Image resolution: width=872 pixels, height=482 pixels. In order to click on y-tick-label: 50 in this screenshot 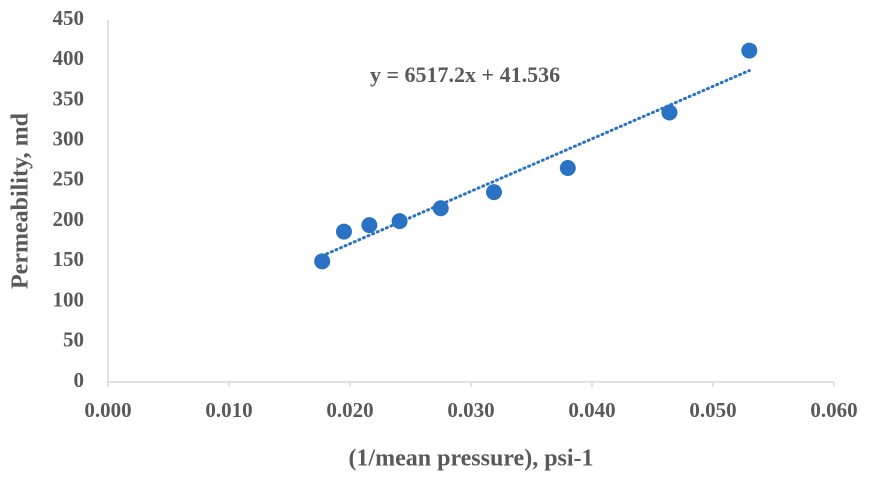, I will do `click(73, 340)`.